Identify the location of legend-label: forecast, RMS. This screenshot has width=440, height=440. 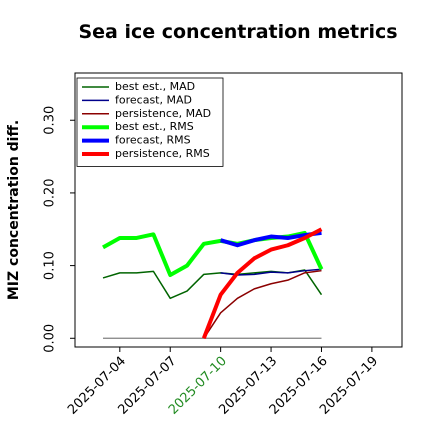
(153, 140).